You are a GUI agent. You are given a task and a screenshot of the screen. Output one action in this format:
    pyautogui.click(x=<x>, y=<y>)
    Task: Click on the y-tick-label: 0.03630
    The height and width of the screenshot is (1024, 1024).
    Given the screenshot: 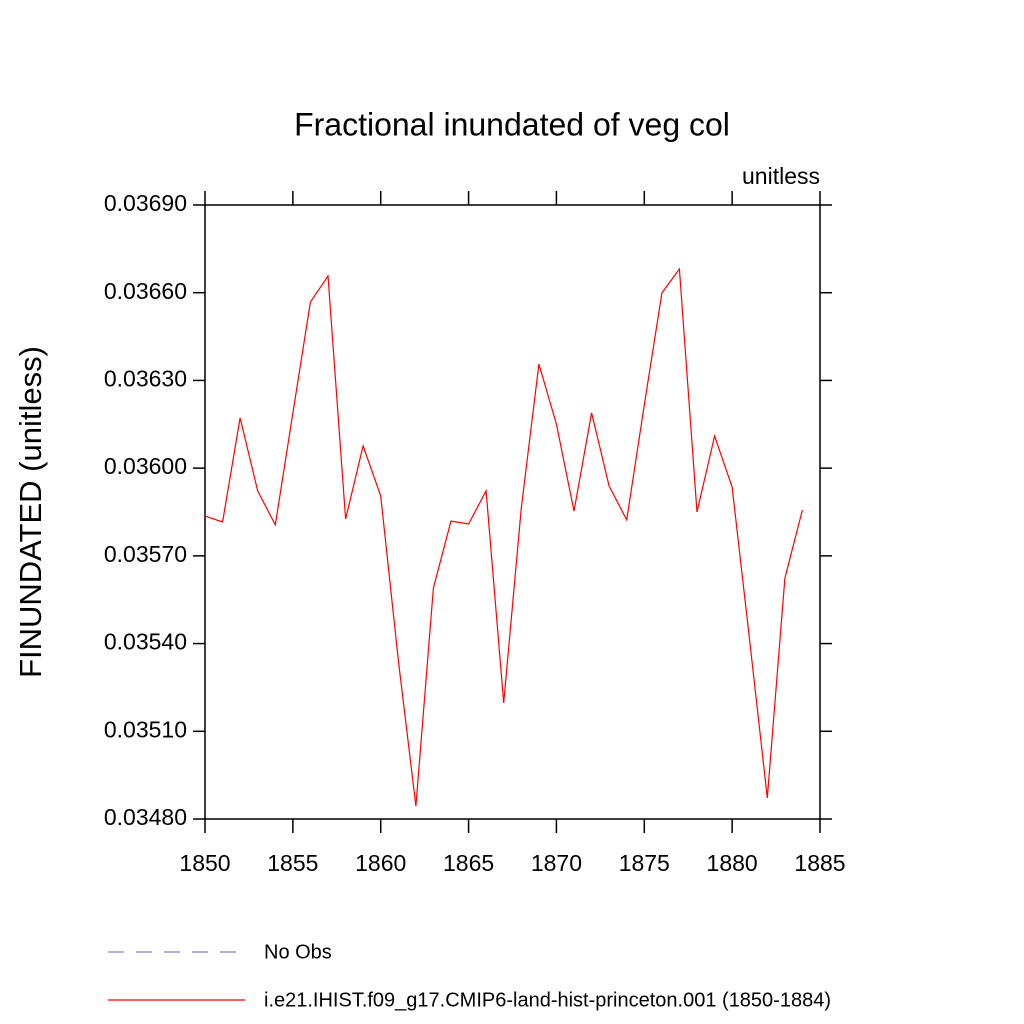 What is the action you would take?
    pyautogui.click(x=145, y=379)
    